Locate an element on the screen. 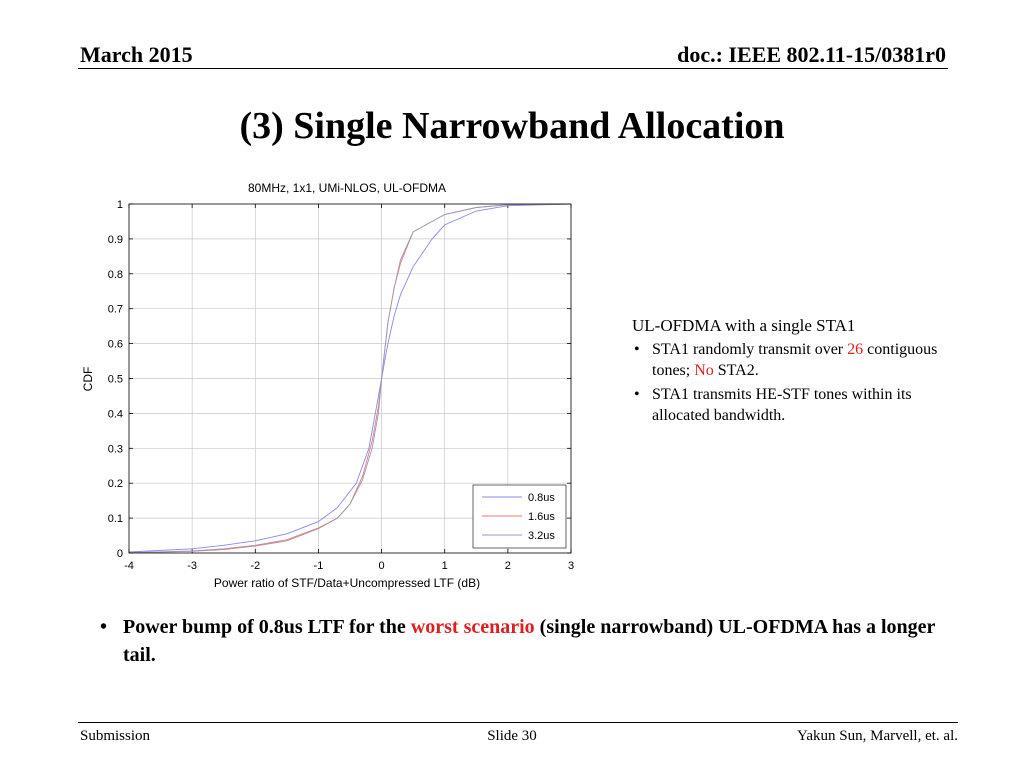  legend-box is located at coordinates (519, 516).